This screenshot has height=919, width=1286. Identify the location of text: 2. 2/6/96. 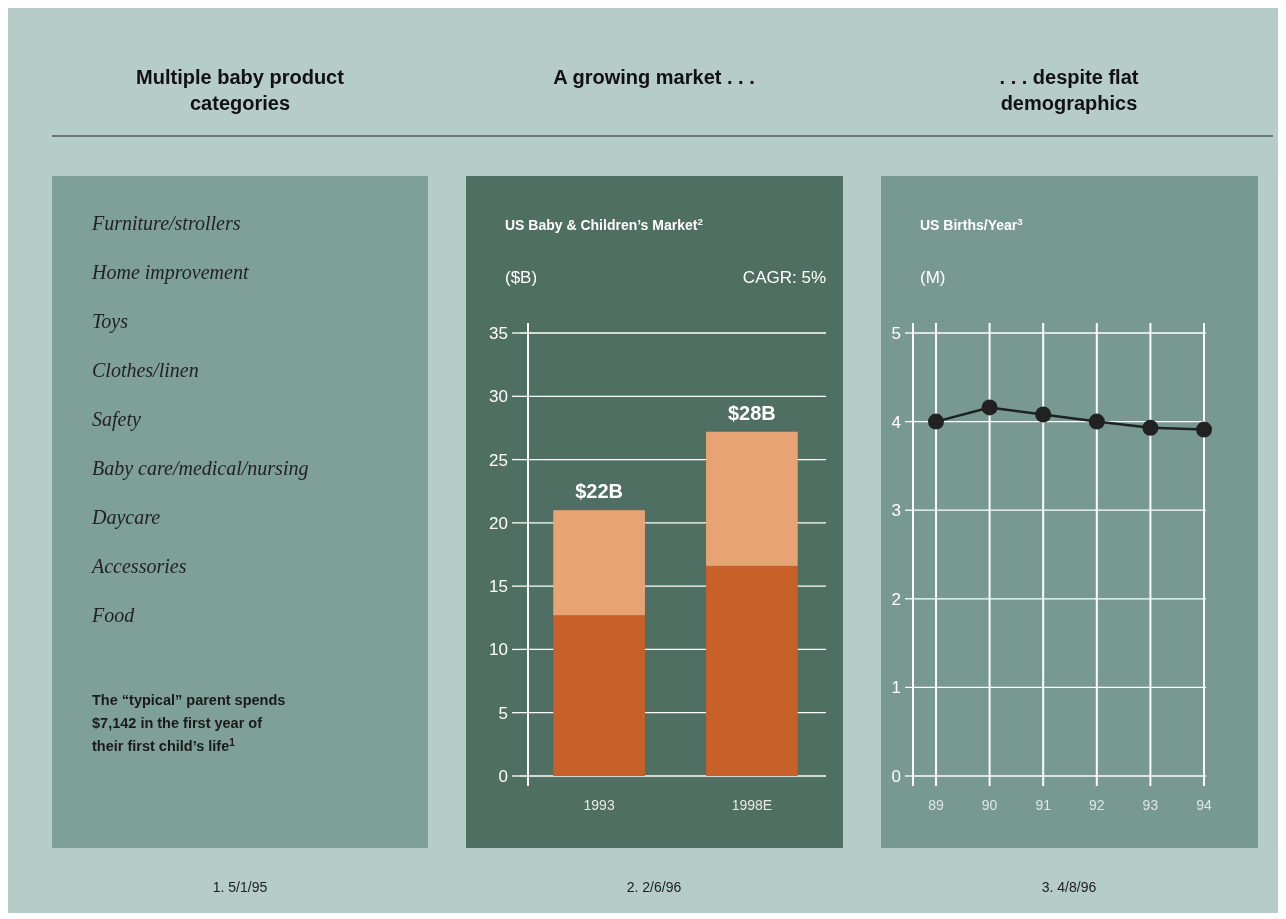
(654, 887).